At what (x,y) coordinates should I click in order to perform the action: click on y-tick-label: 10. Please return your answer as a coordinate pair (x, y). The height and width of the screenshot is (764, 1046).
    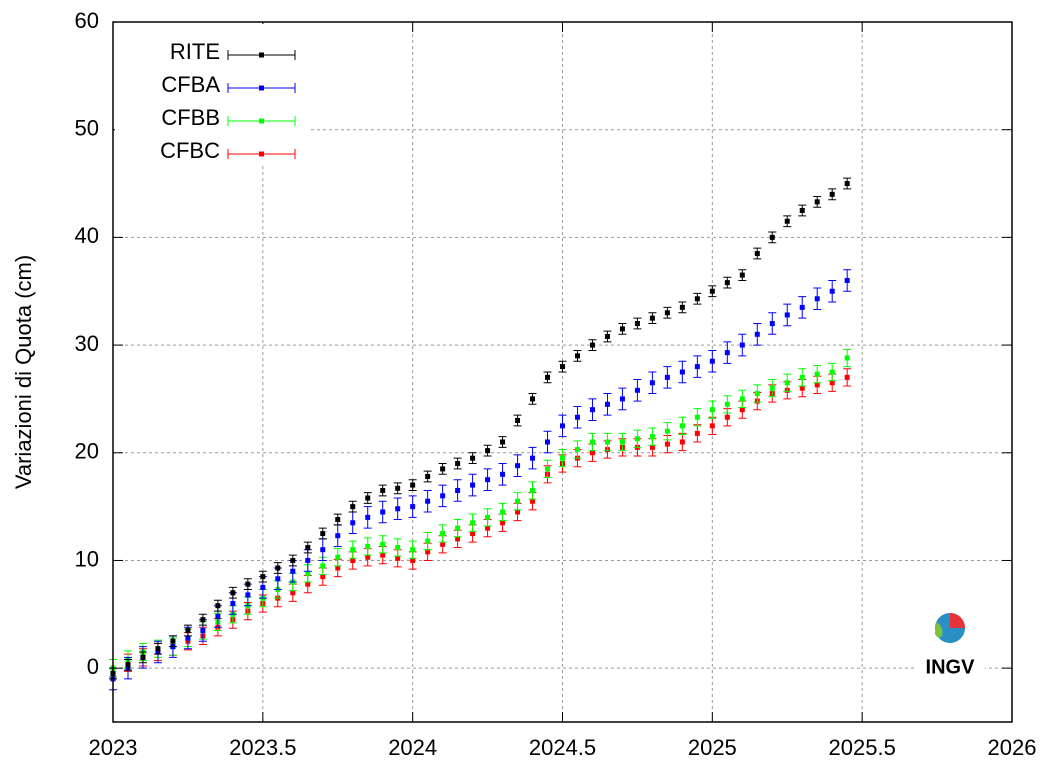
    Looking at the image, I should click on (87, 558).